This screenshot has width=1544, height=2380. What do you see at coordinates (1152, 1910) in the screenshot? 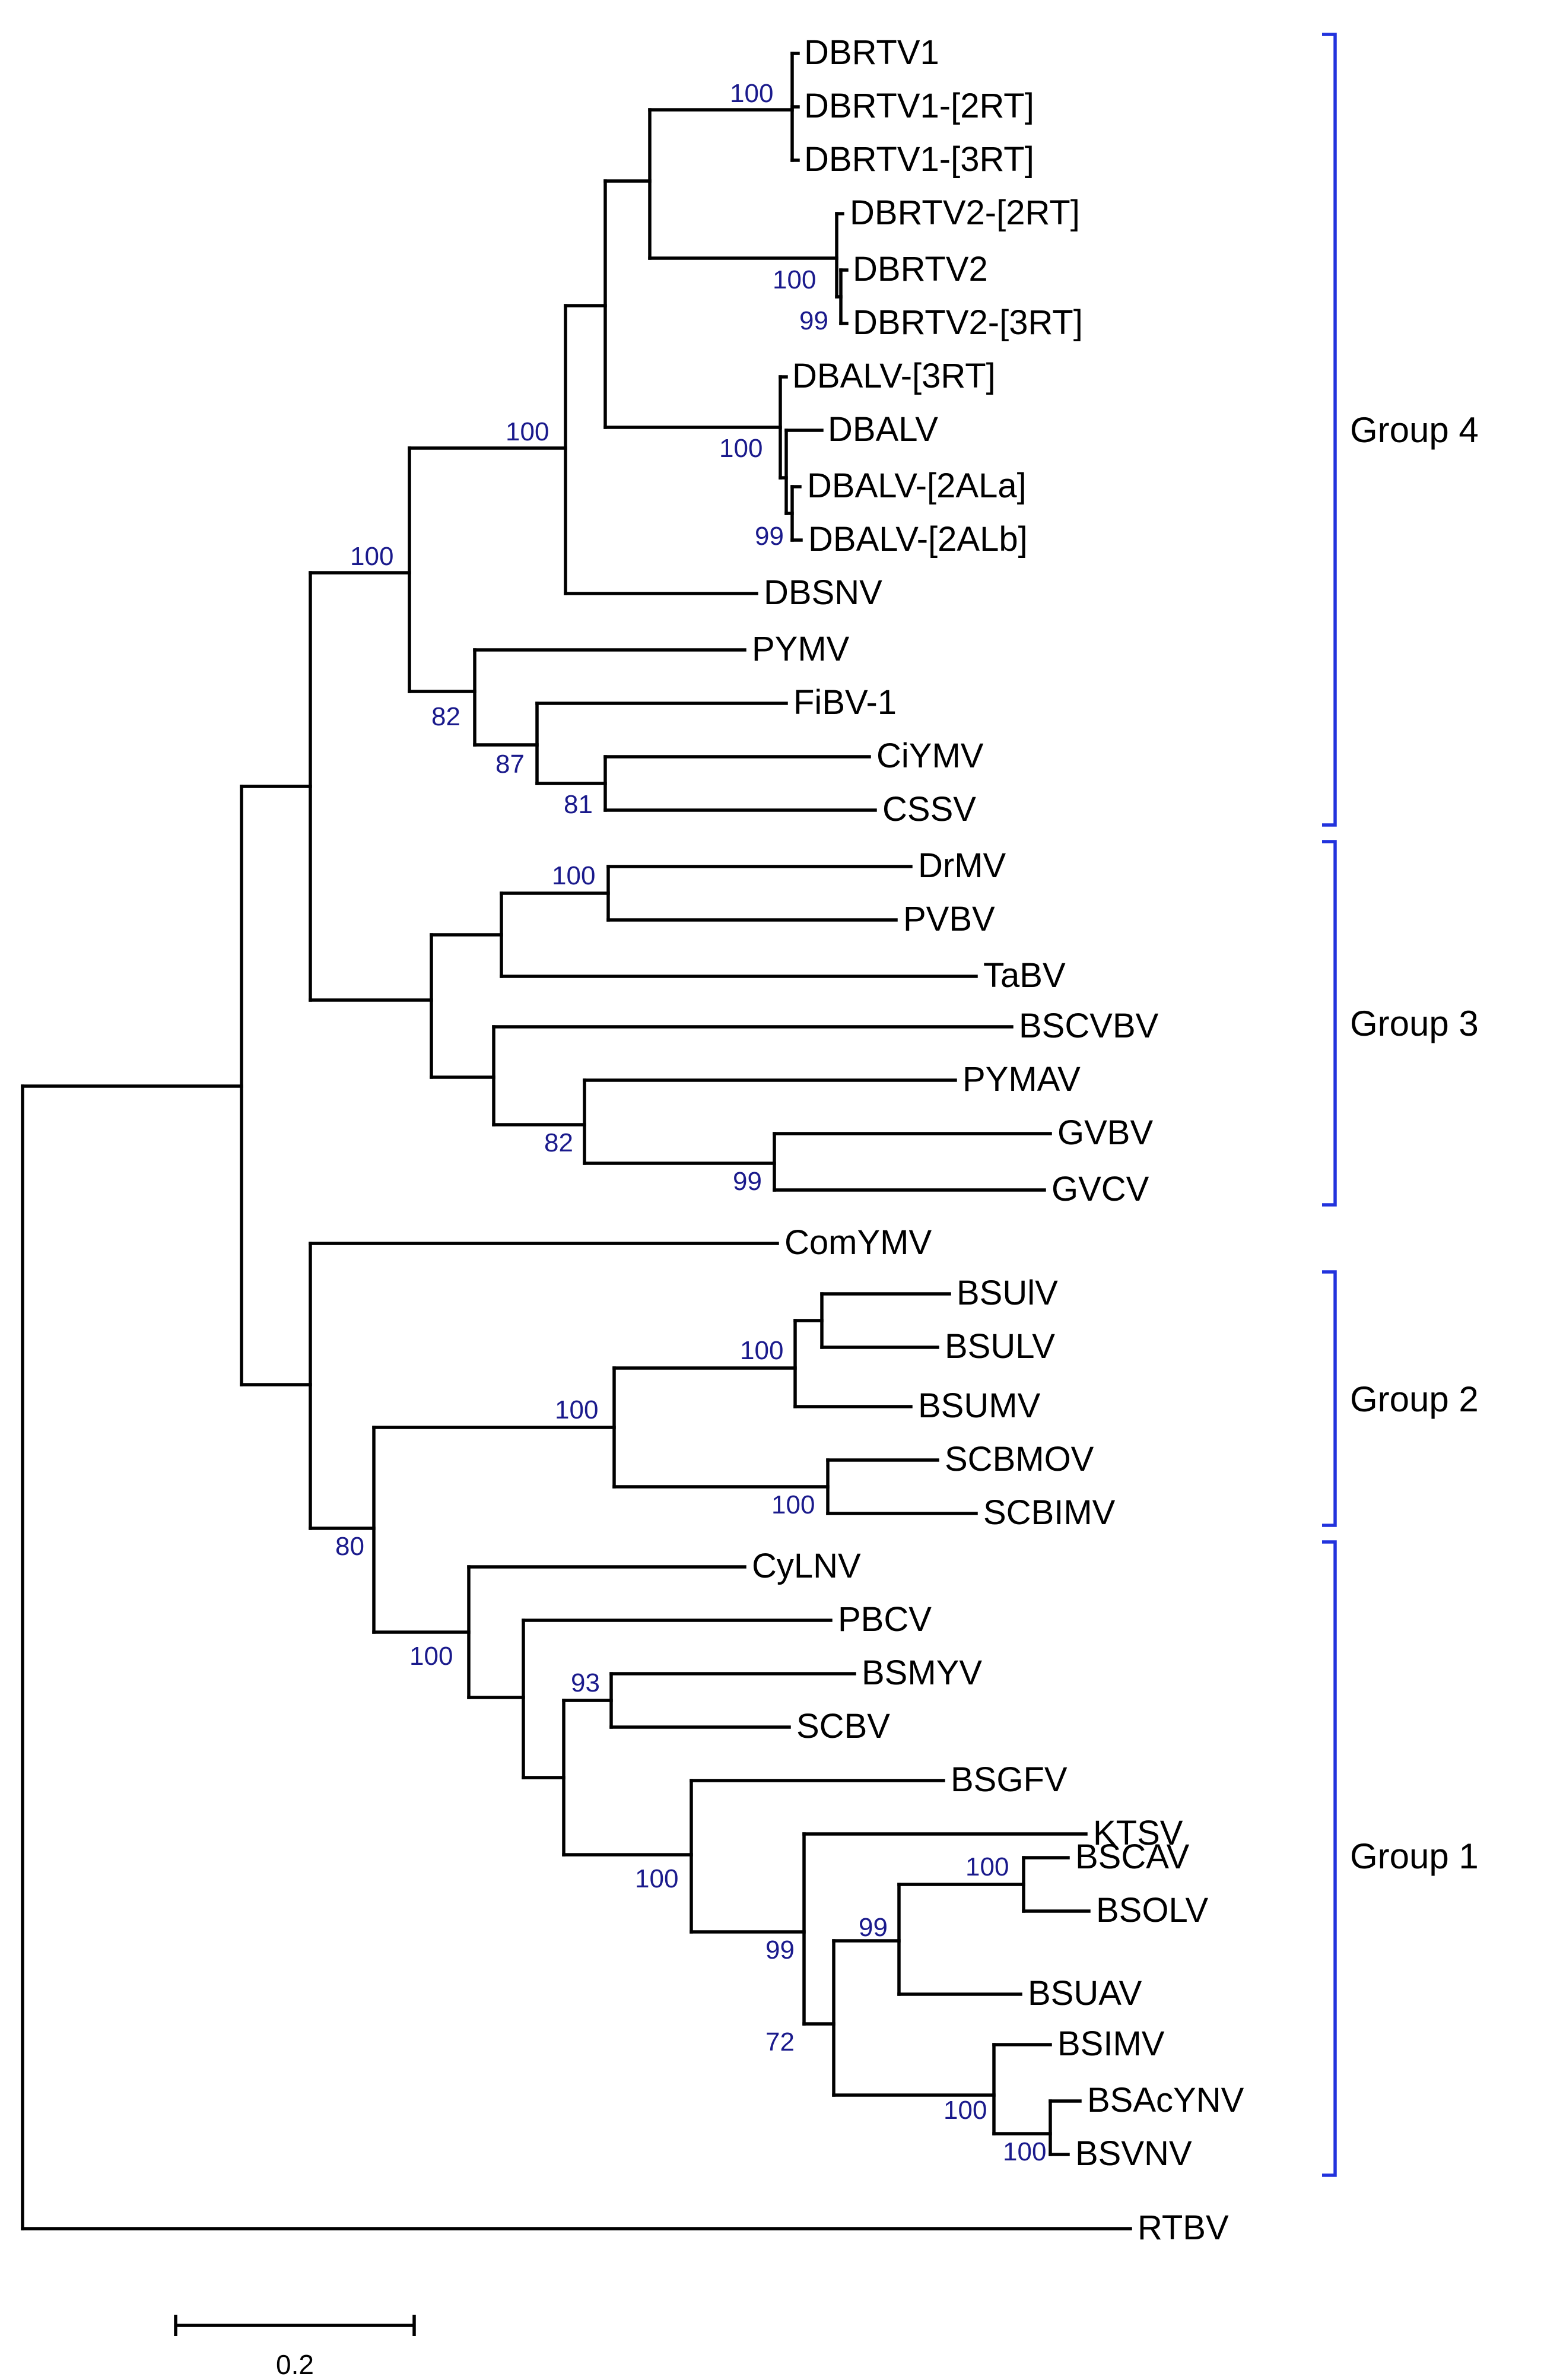
I see `leaf-bsolv: BSOLV` at bounding box center [1152, 1910].